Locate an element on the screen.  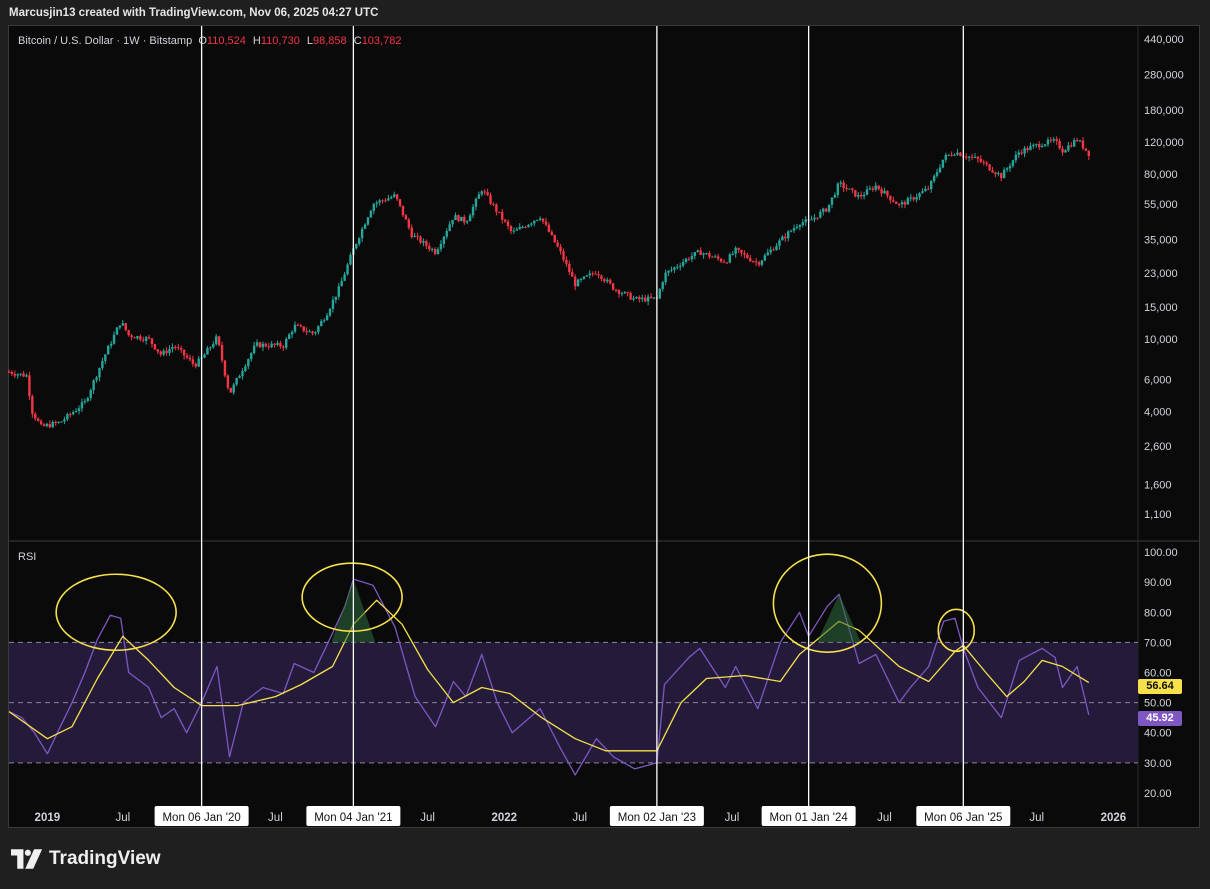
price-axis-tick-label: 80,000 is located at coordinates (1161, 175).